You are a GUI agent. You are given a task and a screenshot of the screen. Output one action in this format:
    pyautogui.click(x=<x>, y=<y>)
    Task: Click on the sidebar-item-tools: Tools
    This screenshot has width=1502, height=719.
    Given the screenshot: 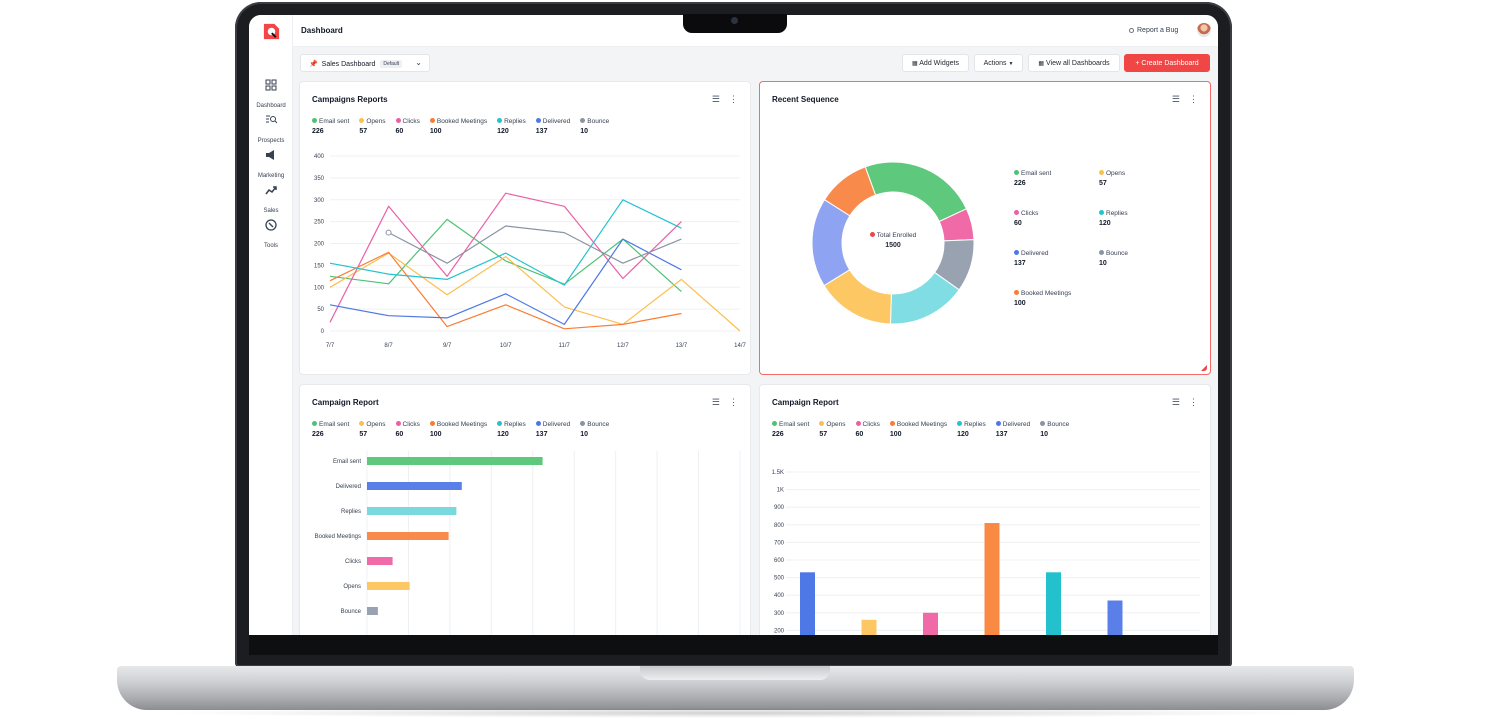 What is the action you would take?
    pyautogui.click(x=271, y=235)
    